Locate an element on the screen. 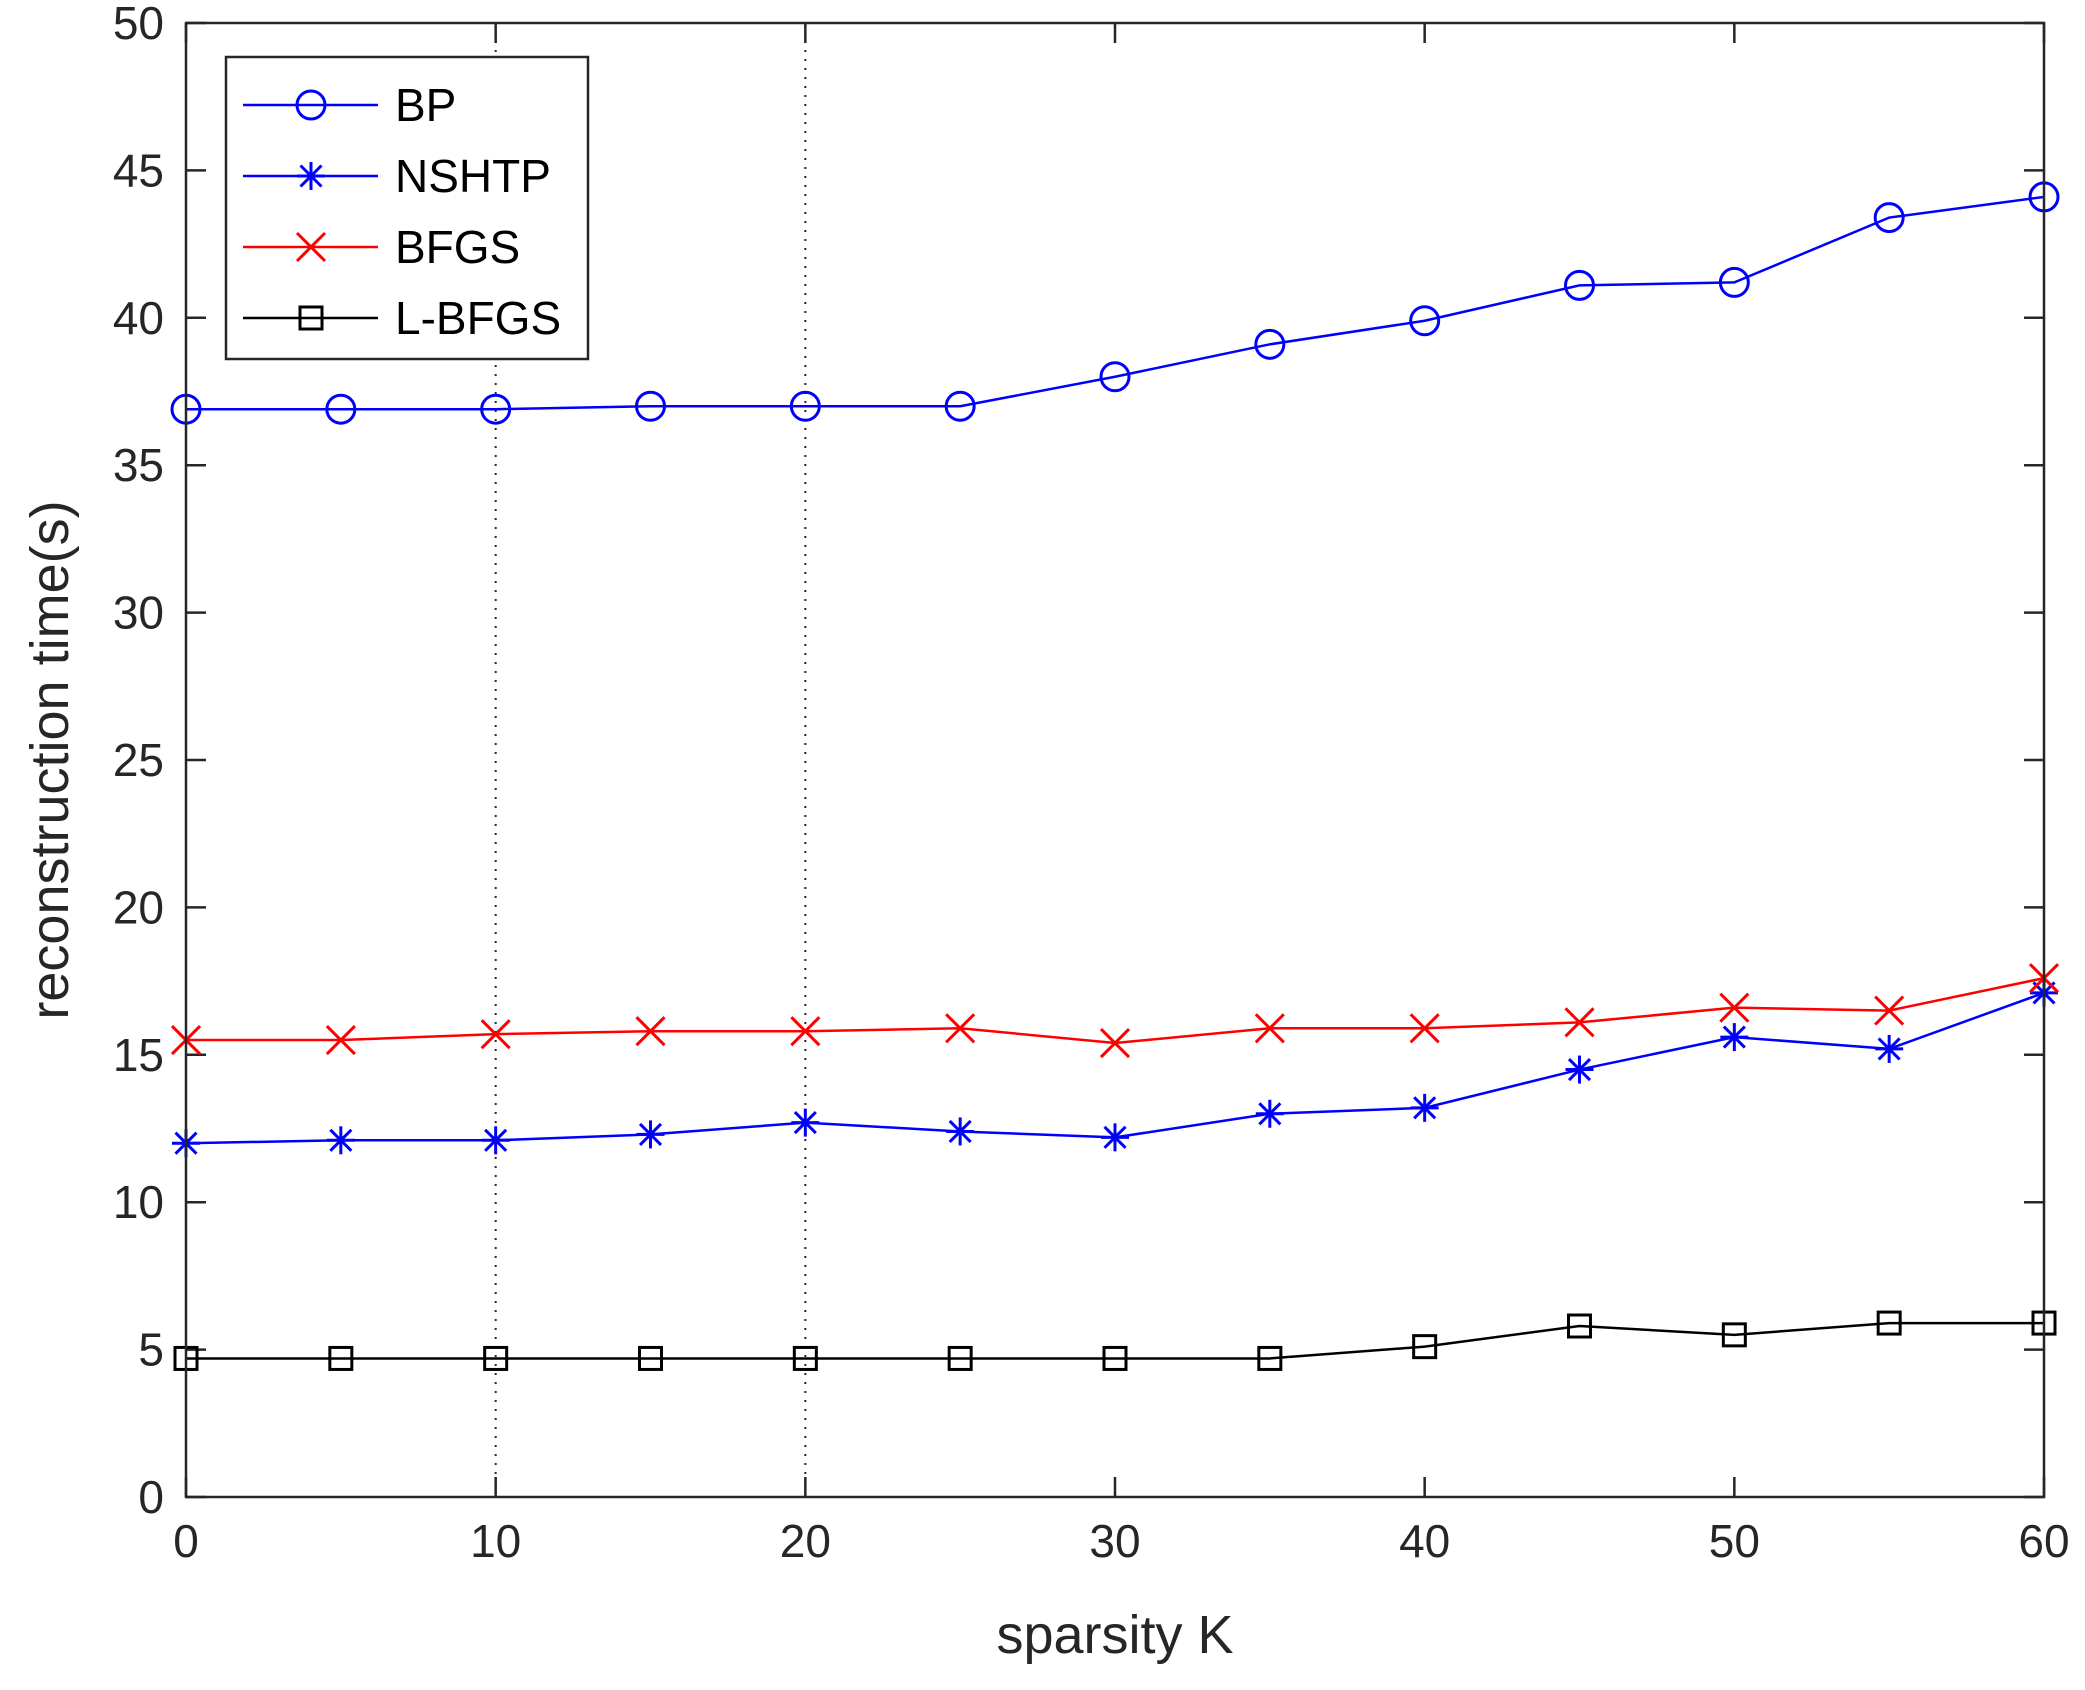 The width and height of the screenshot is (2085, 1690). x-tick-label: 0 is located at coordinates (186, 1541).